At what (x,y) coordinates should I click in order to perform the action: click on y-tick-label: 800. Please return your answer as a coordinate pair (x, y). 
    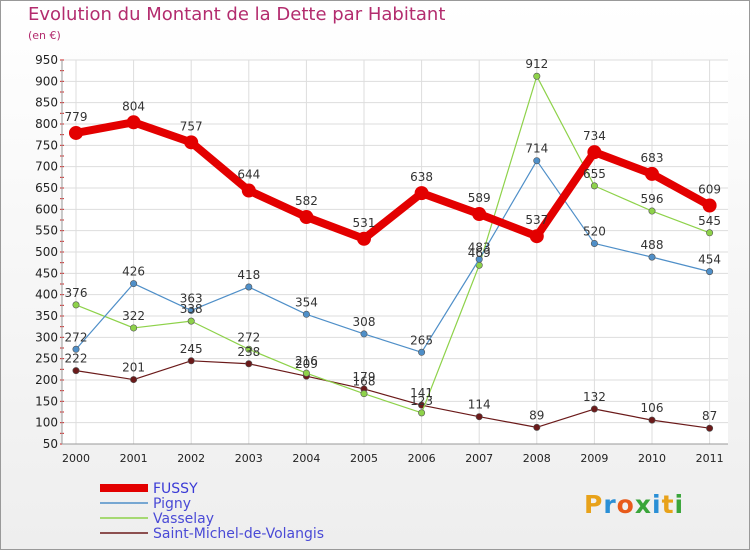
    Looking at the image, I should click on (46, 124).